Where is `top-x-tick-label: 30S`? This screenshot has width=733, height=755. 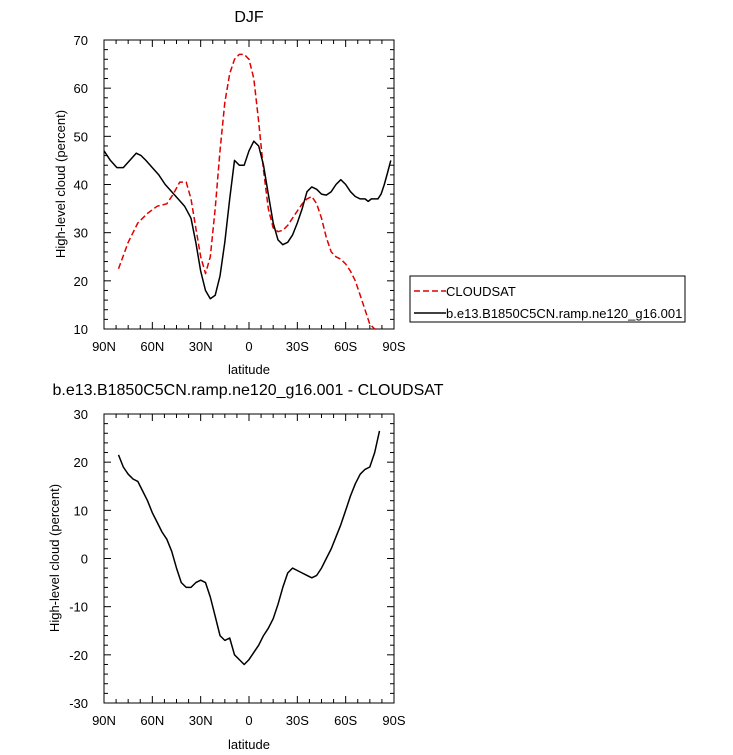 top-x-tick-label: 30S is located at coordinates (297, 346).